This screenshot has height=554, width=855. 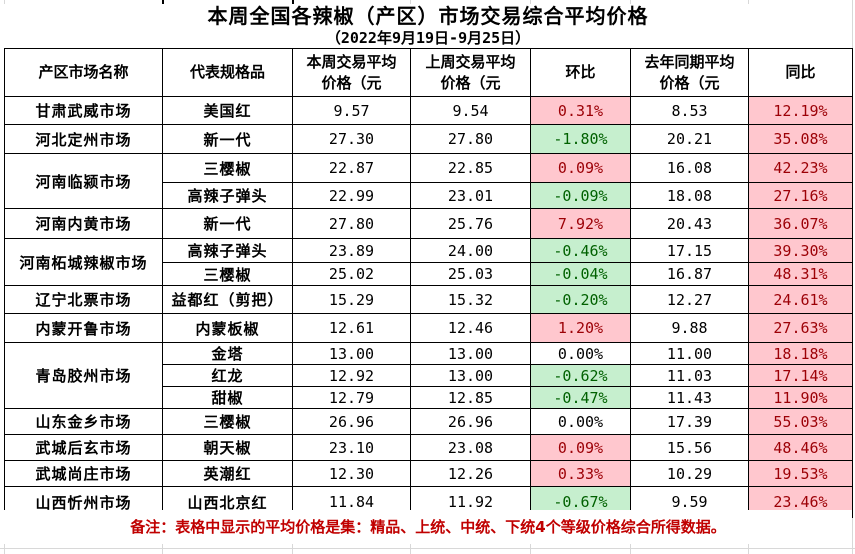 What do you see at coordinates (580, 274) in the screenshot?
I see `mom-change: -0.04%` at bounding box center [580, 274].